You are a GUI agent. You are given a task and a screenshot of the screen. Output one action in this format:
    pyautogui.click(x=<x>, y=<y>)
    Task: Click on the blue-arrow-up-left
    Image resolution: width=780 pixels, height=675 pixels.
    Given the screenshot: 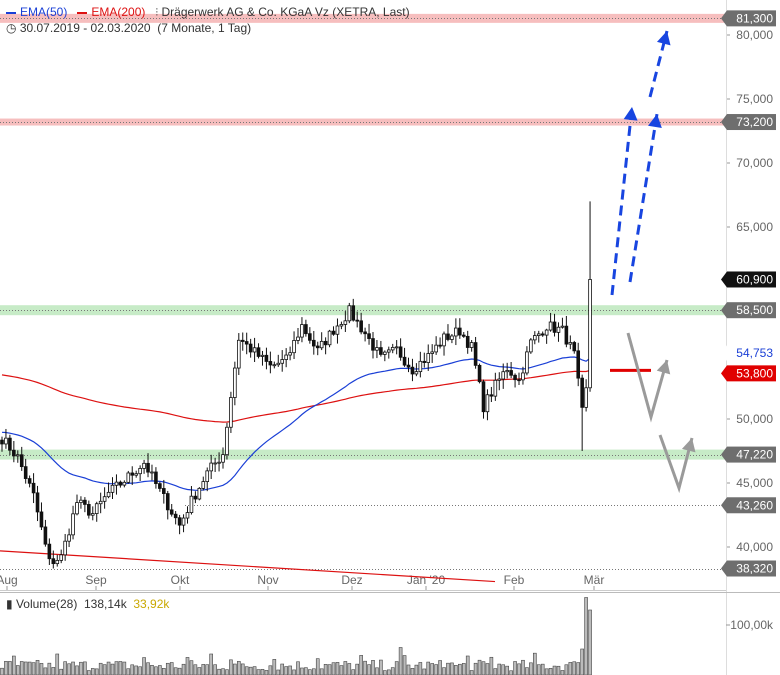 What is the action you would take?
    pyautogui.click(x=622, y=201)
    